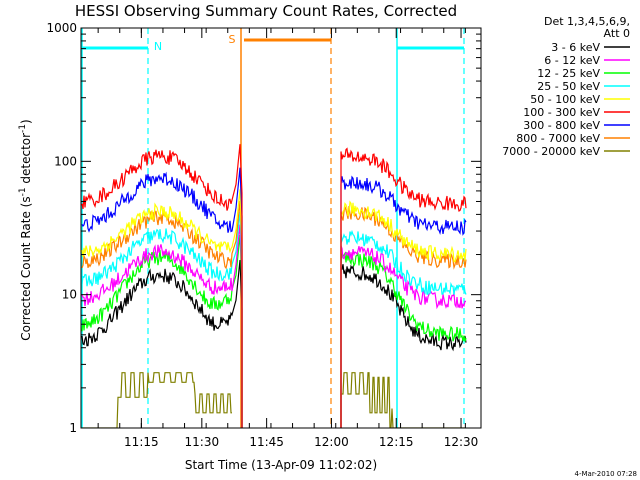  I want to click on series-line-2-part2, so click(403, 339).